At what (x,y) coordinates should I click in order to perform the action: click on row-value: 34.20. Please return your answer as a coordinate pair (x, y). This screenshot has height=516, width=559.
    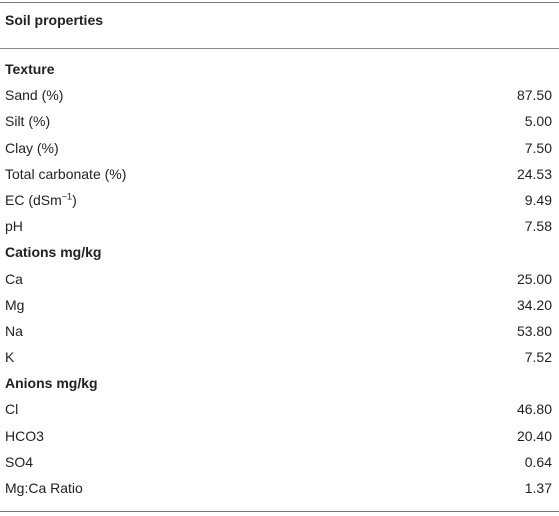
    Looking at the image, I should click on (534, 304).